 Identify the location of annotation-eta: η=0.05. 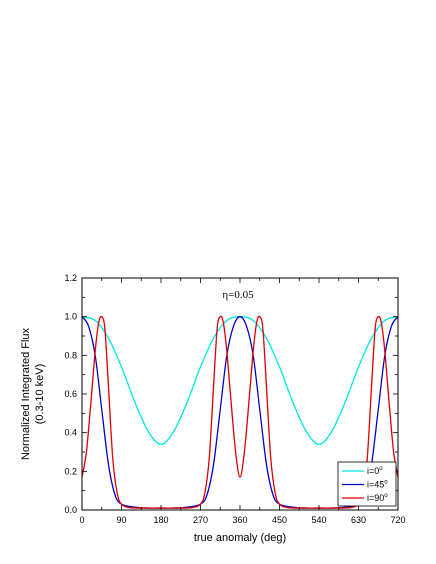
(238, 295).